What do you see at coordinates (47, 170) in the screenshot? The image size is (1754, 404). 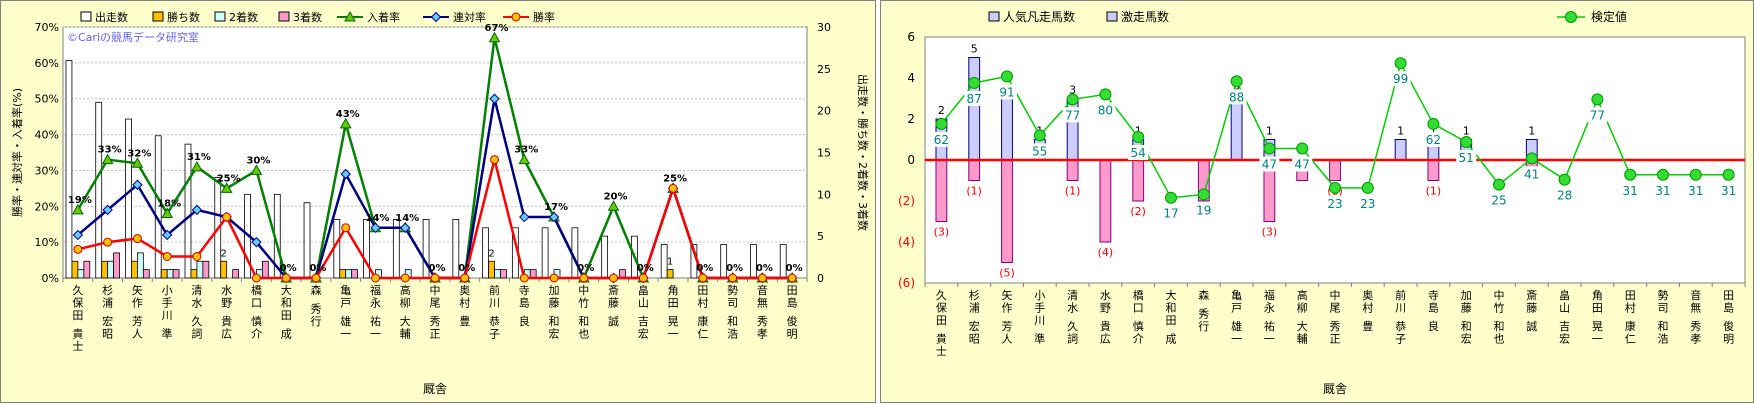 I see `y-tick-left: 30%` at bounding box center [47, 170].